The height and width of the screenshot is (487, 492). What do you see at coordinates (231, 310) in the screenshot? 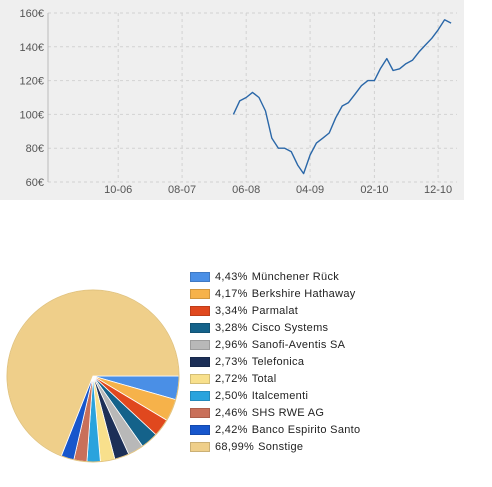
I see `legend-value: 3,34%` at bounding box center [231, 310].